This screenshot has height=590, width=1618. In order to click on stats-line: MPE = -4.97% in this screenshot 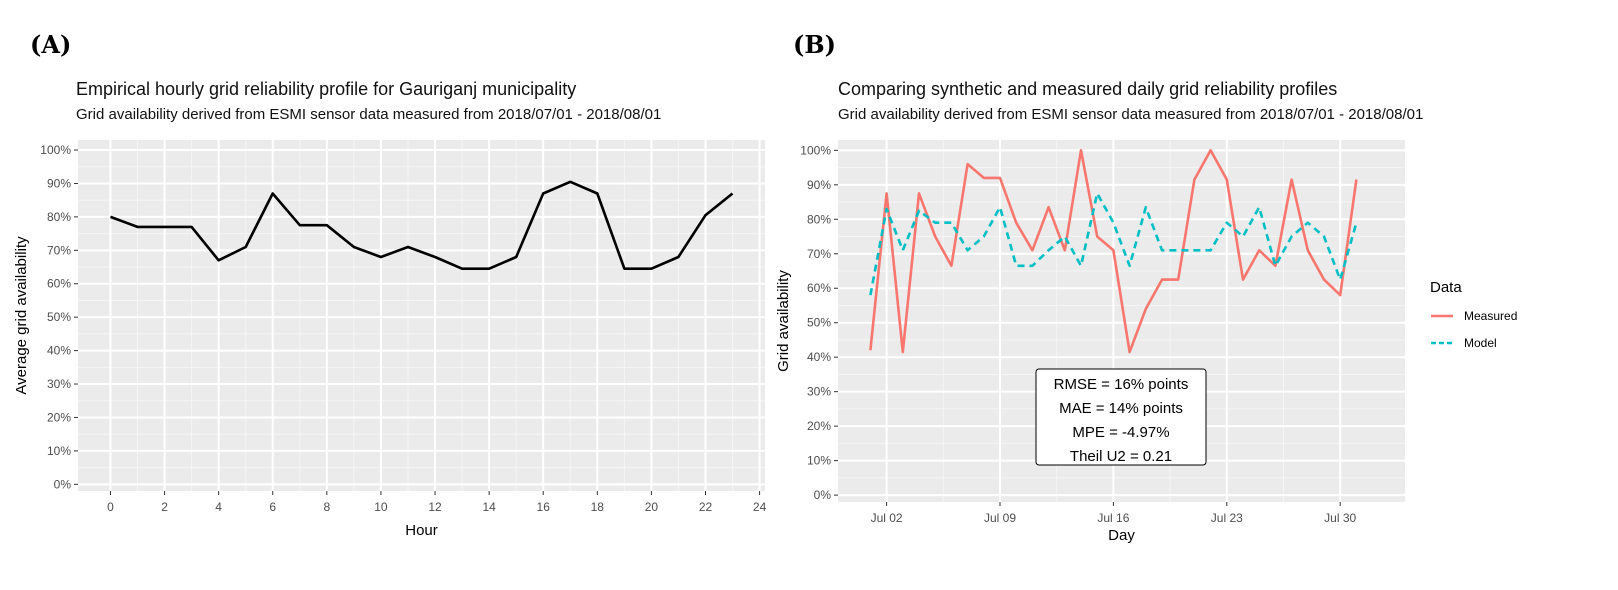, I will do `click(1120, 432)`.